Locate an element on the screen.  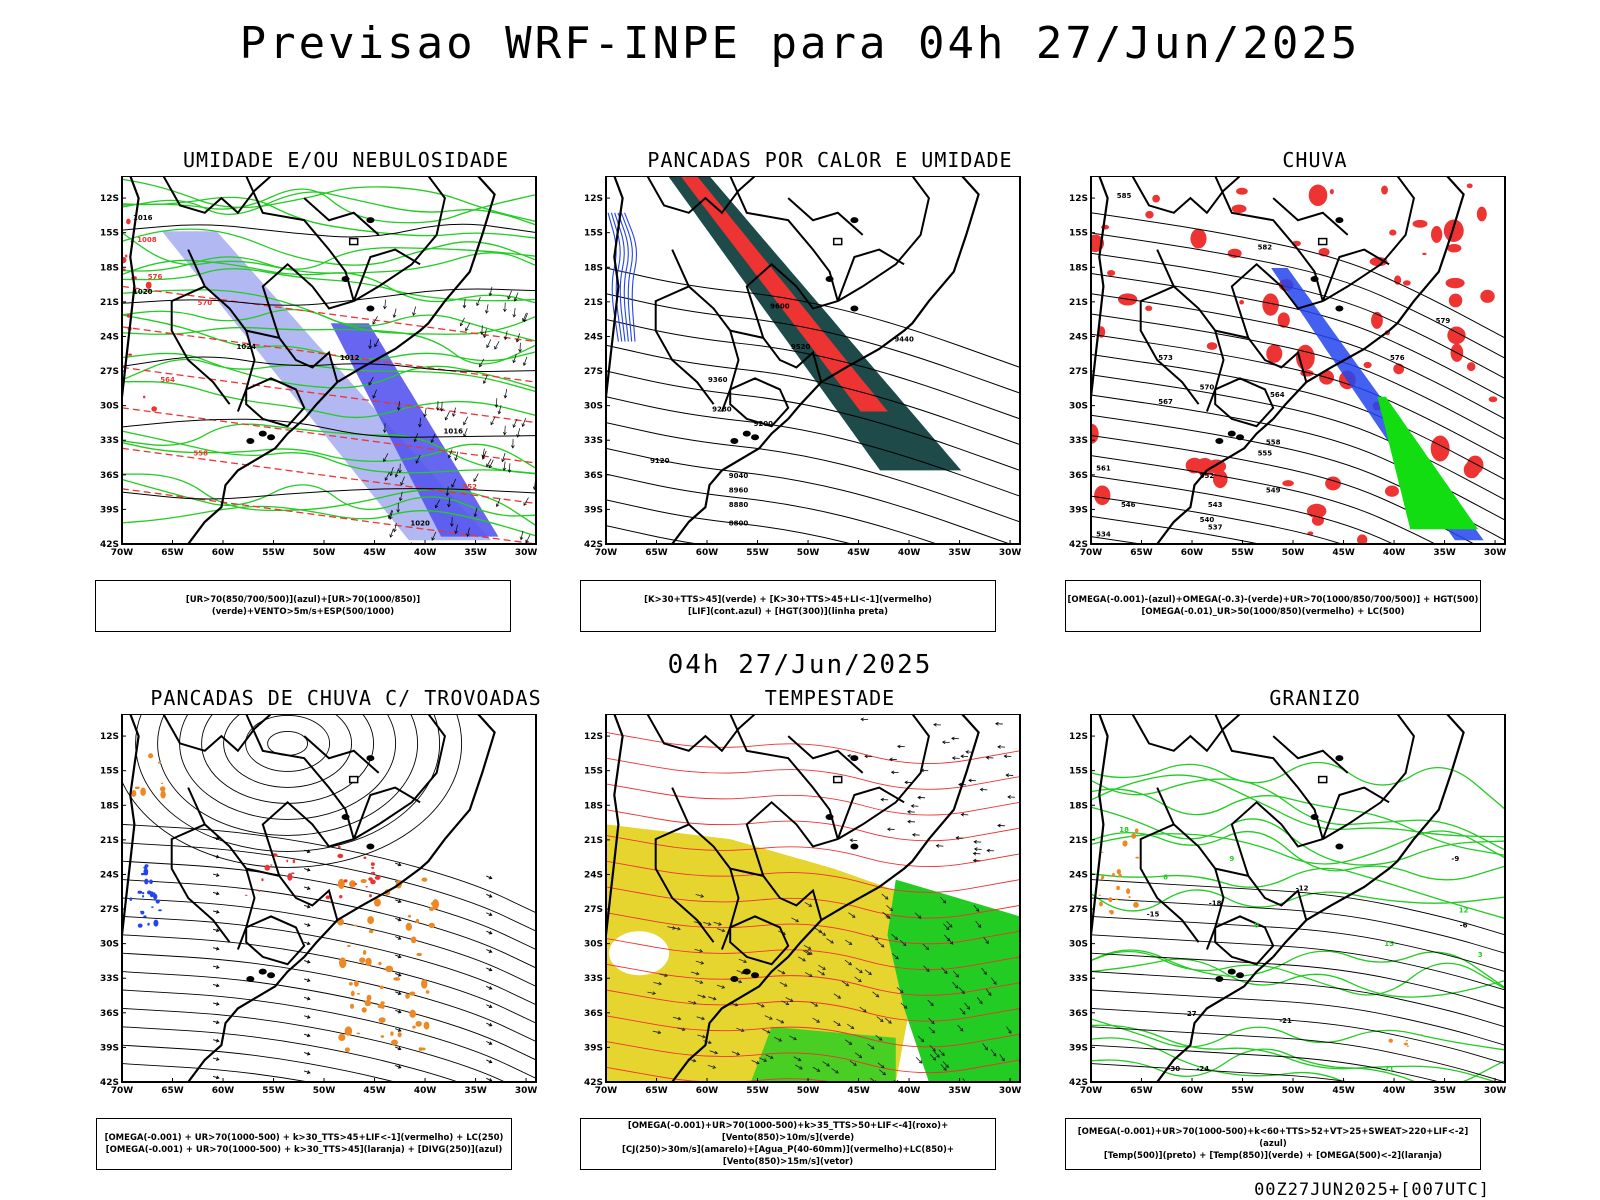
contour-label: 546 is located at coordinates (1128, 505).